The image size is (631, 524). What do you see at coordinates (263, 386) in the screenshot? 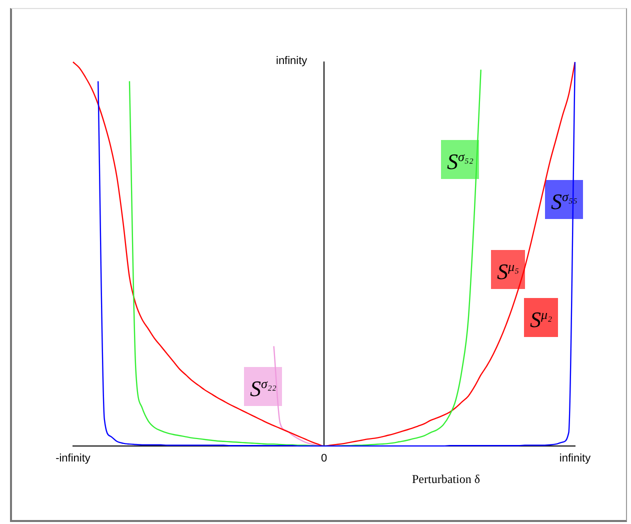
I see `series-label: S$^{σ₂₂}$` at bounding box center [263, 386].